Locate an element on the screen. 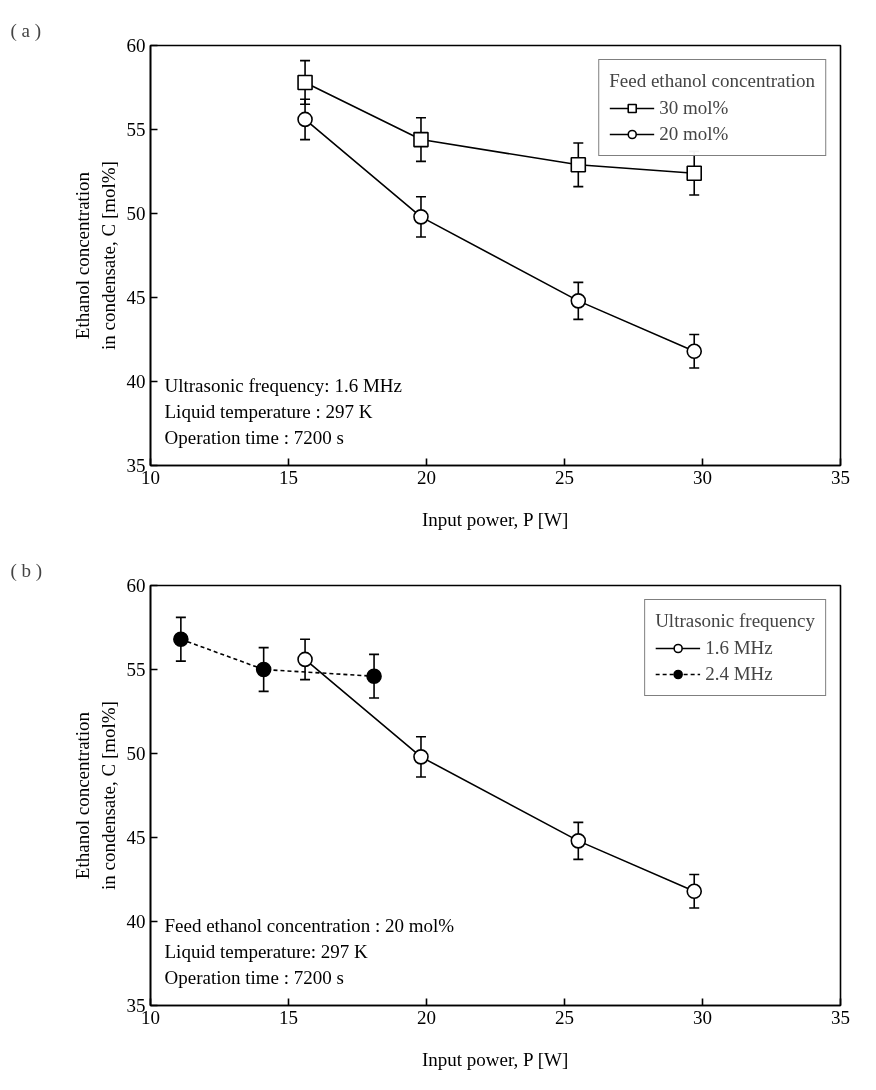 This screenshot has height=1090, width=876. annotation: Ultrasonic frequency: 1.6 MHz is located at coordinates (283, 385).